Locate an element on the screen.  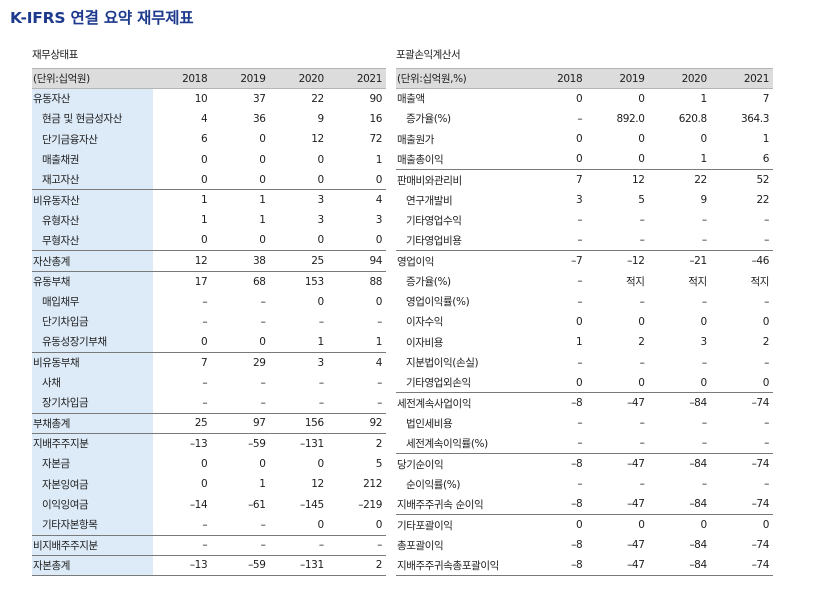
table-row: 매출원가 0 0 0 1 is located at coordinates (584, 139).